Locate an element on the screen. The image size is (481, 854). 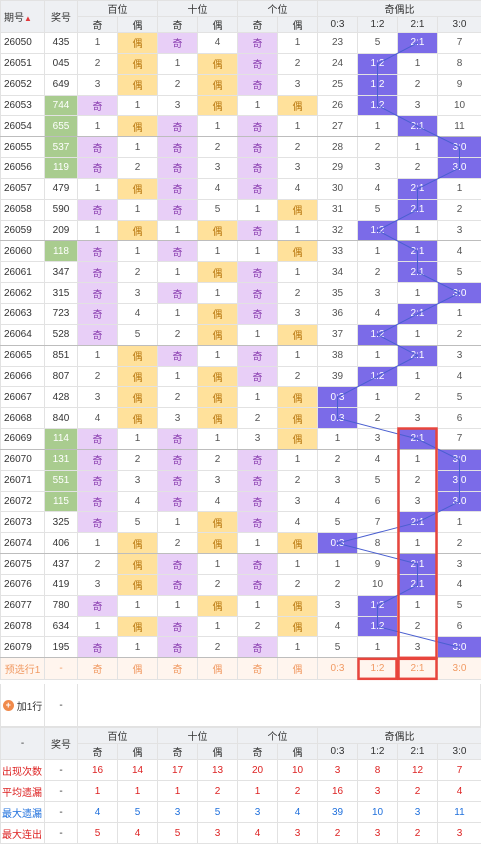
table-row: 26054 655 1 偶奇 1 奇 1 27 1 2:1 11 is located at coordinates (240, 126).